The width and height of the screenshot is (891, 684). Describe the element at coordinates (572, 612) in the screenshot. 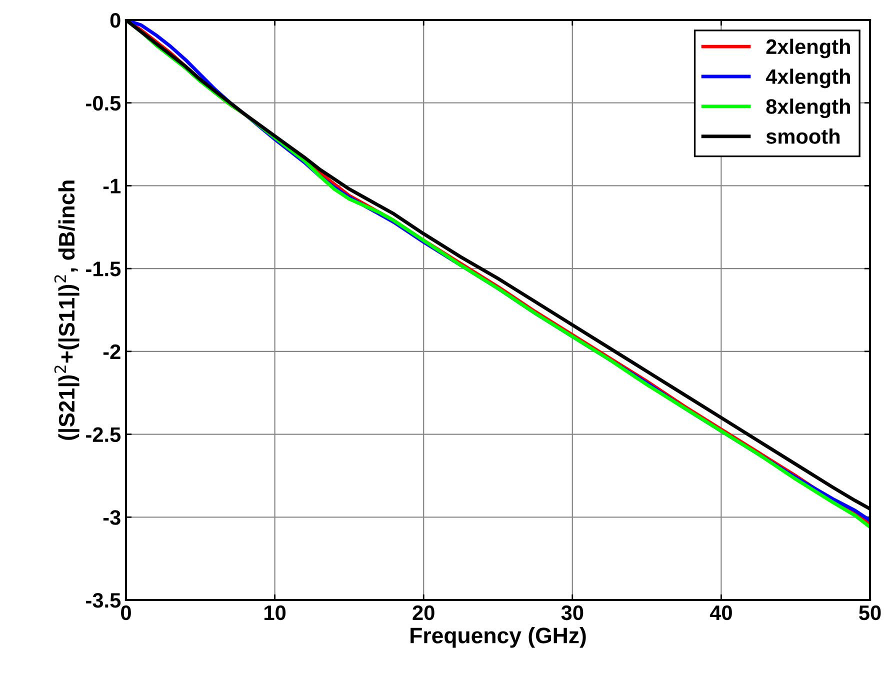

I see `x-tick-label: 30` at that location.